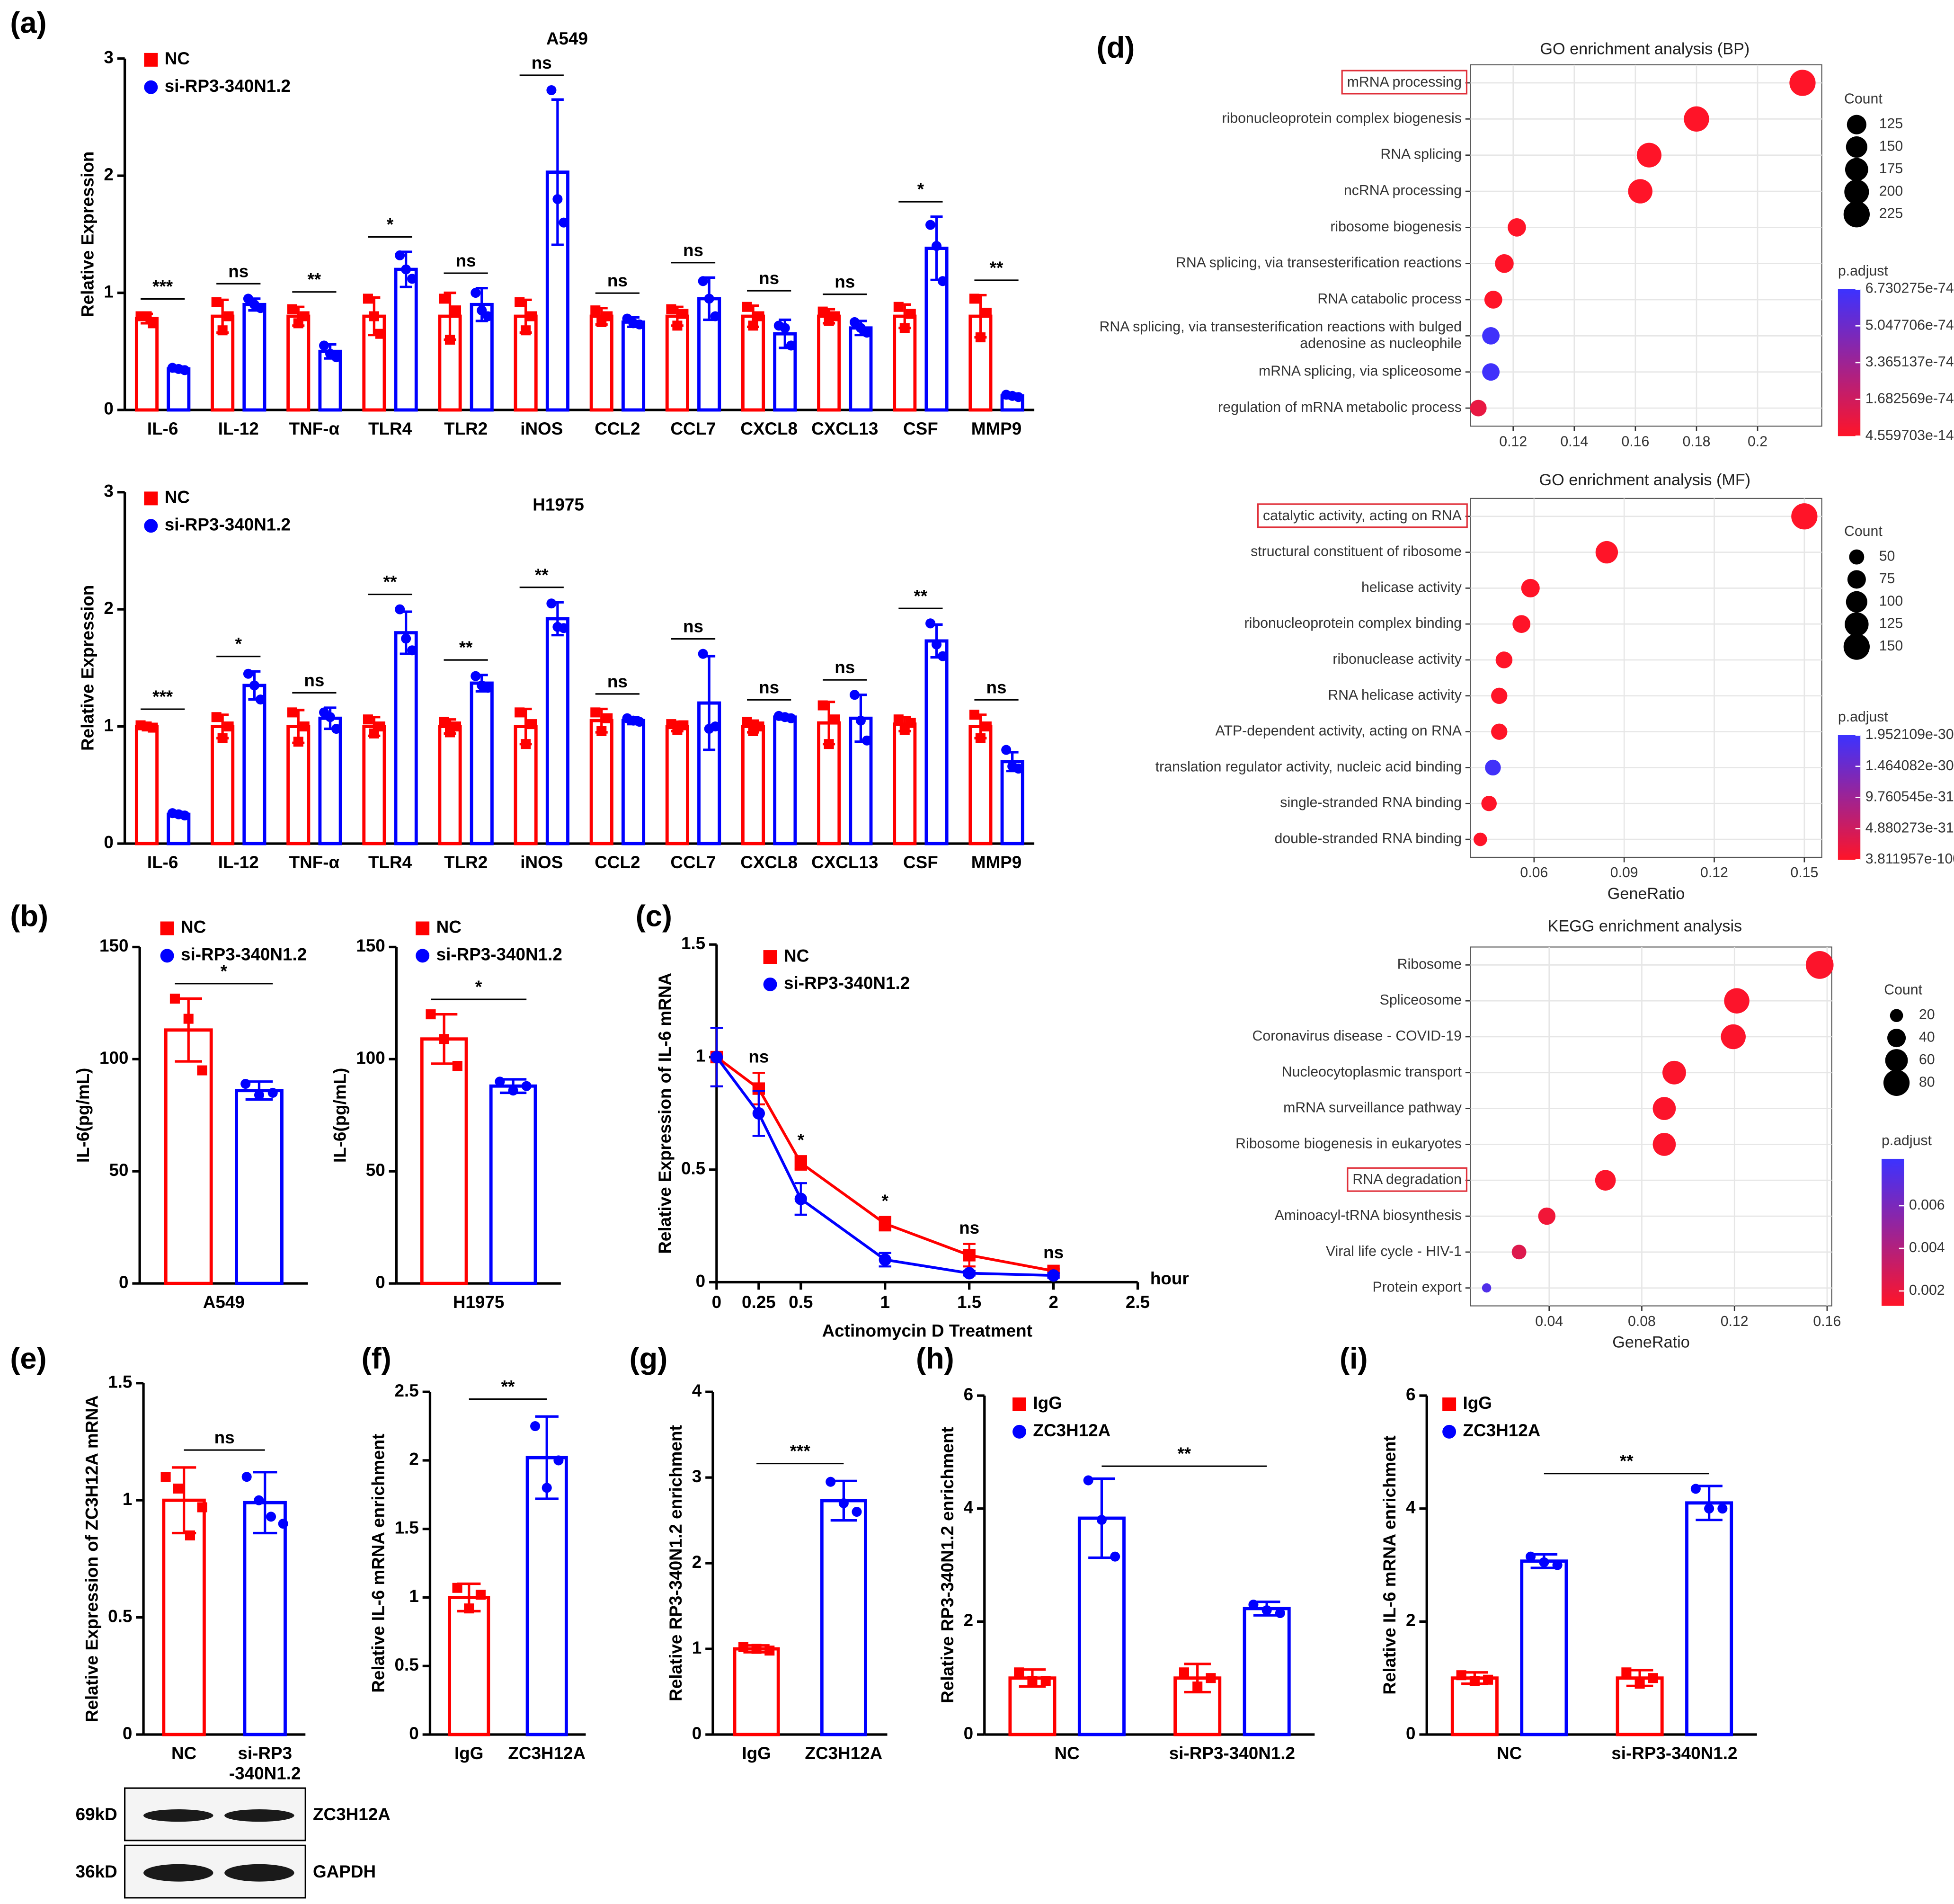 This screenshot has height=1904, width=1954. What do you see at coordinates (1357, 1036) in the screenshot?
I see `y-tick-label: Coronavirus disease - COVID-19` at bounding box center [1357, 1036].